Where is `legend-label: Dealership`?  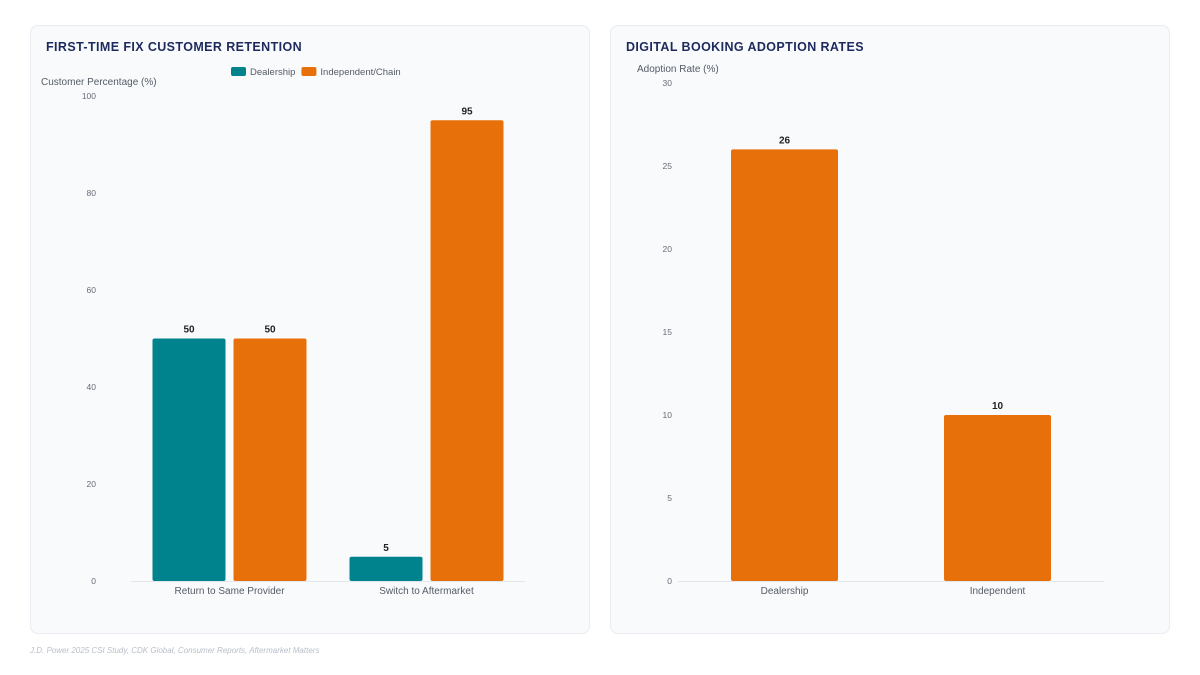
legend-label: Dealership is located at coordinates (272, 72).